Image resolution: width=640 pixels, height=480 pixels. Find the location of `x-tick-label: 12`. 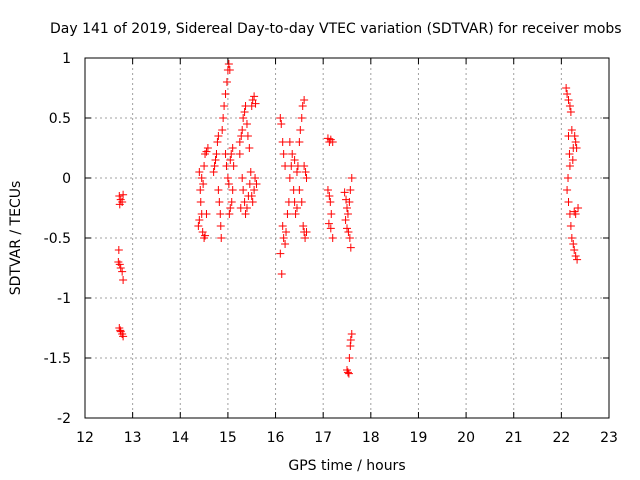

x-tick-label: 12 is located at coordinates (85, 438).